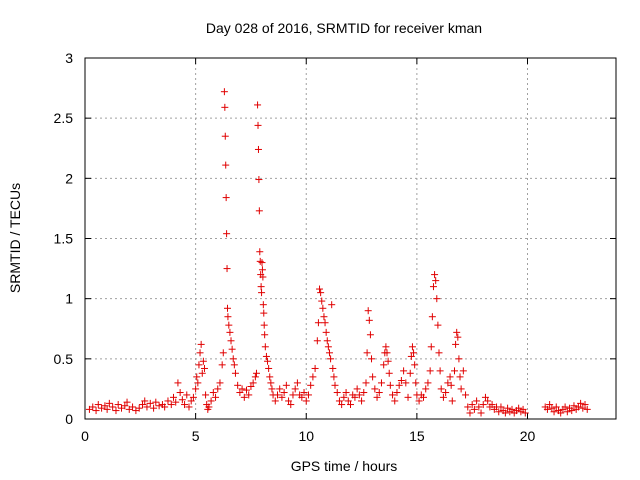 The width and height of the screenshot is (640, 480). What do you see at coordinates (69, 178) in the screenshot?
I see `y-tick-label: 2` at bounding box center [69, 178].